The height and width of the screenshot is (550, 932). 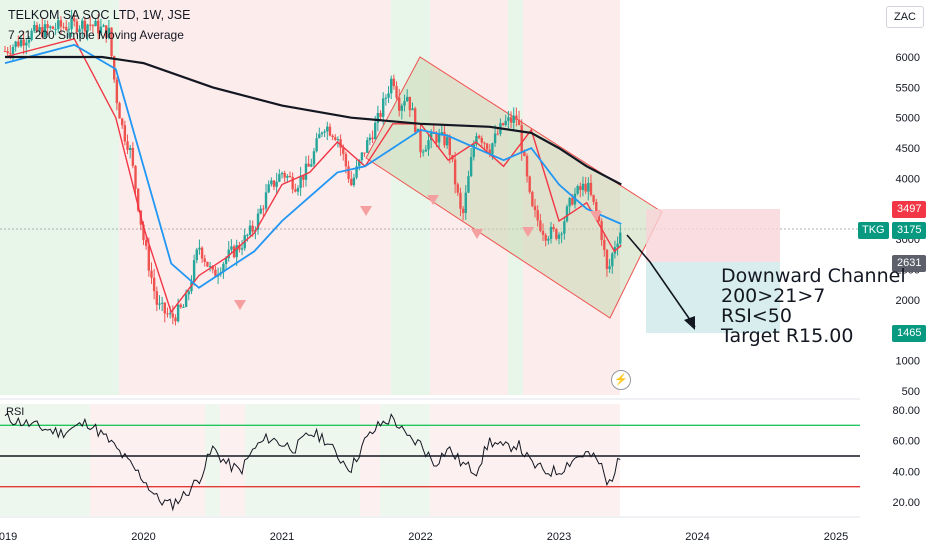 I want to click on ticker-tag: TKG, so click(x=873, y=230).